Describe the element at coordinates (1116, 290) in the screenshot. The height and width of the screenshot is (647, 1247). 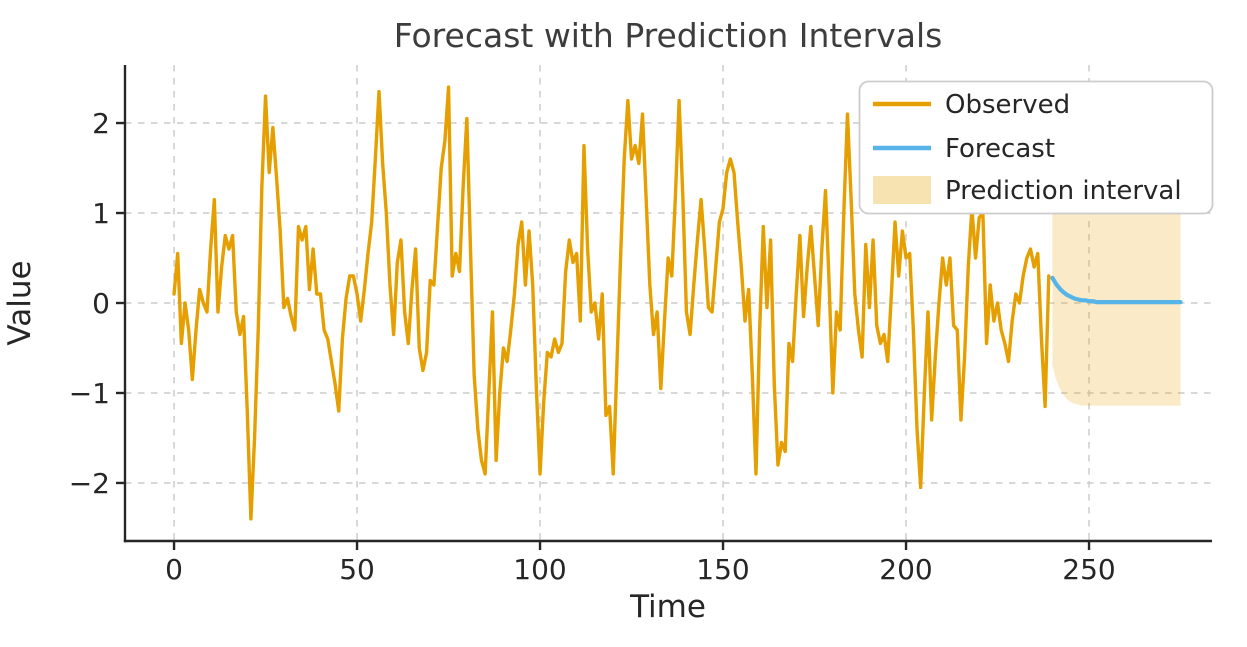
I see `forecast-line` at that location.